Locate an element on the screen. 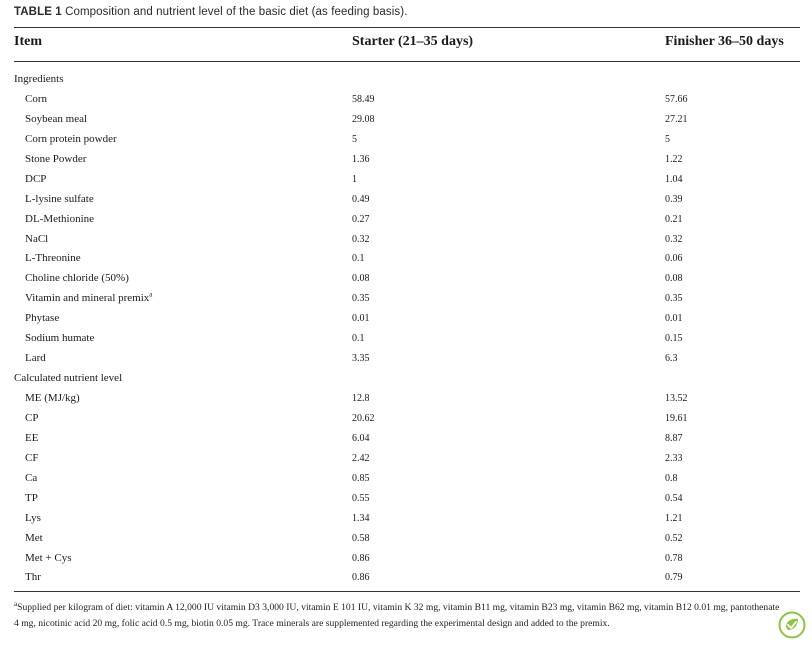 Image resolution: width=812 pixels, height=645 pixels. row-finisher-value: 5 is located at coordinates (667, 139).